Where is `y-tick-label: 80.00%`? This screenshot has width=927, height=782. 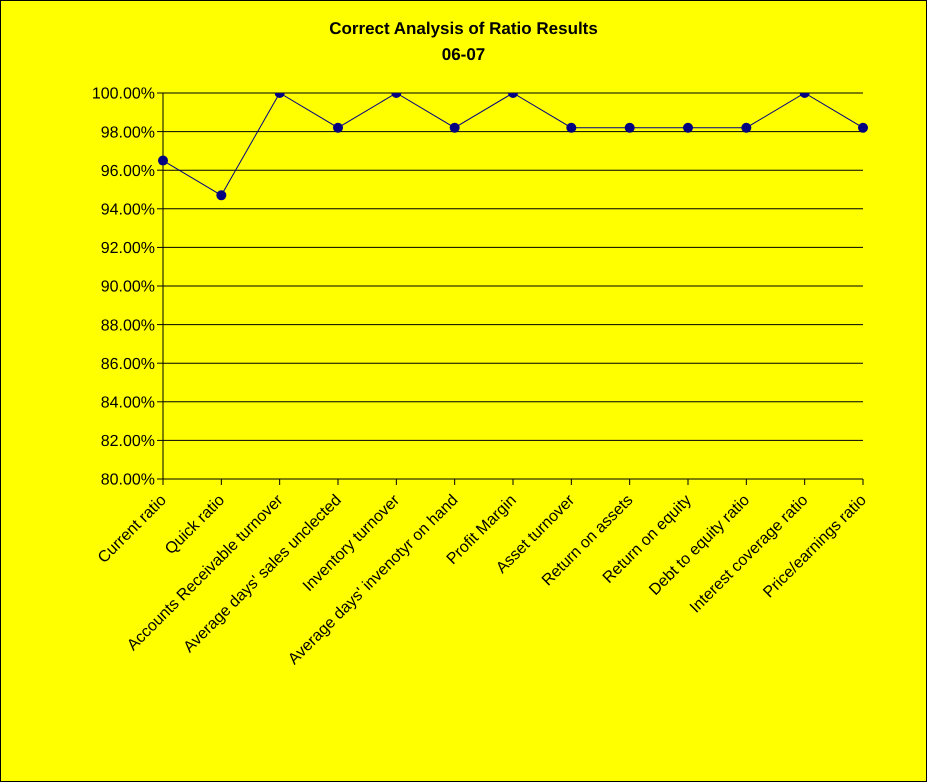 y-tick-label: 80.00% is located at coordinates (127, 480).